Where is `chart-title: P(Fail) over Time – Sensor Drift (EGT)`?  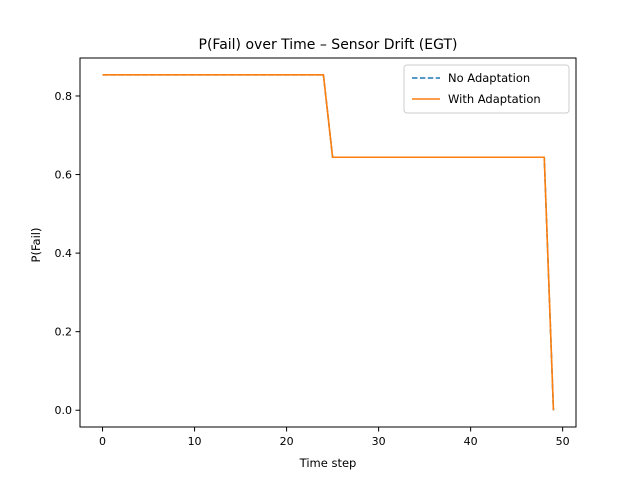 chart-title: P(Fail) over Time – Sensor Drift (EGT) is located at coordinates (328, 45).